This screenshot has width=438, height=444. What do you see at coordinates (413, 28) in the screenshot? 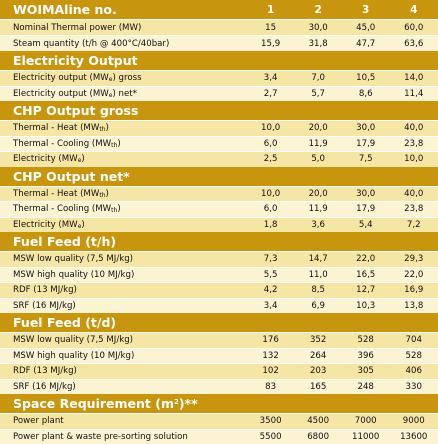
I see `cell-value-col4: 60,0` at bounding box center [413, 28].